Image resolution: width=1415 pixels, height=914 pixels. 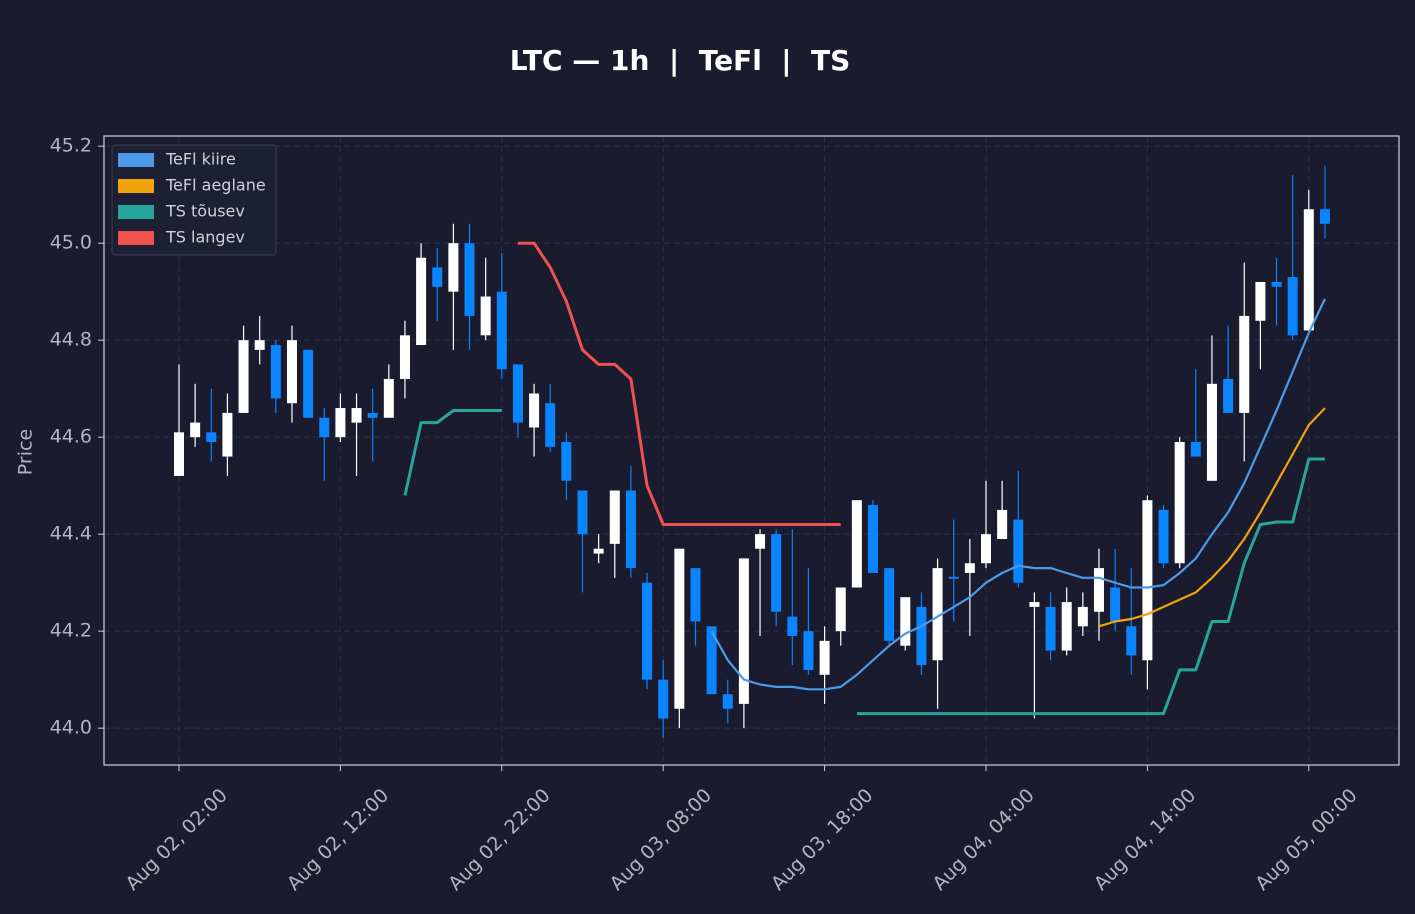 I want to click on legend: TeFl kiire TeFl aeglane TS tõusev TS langev, so click(x=194, y=200).